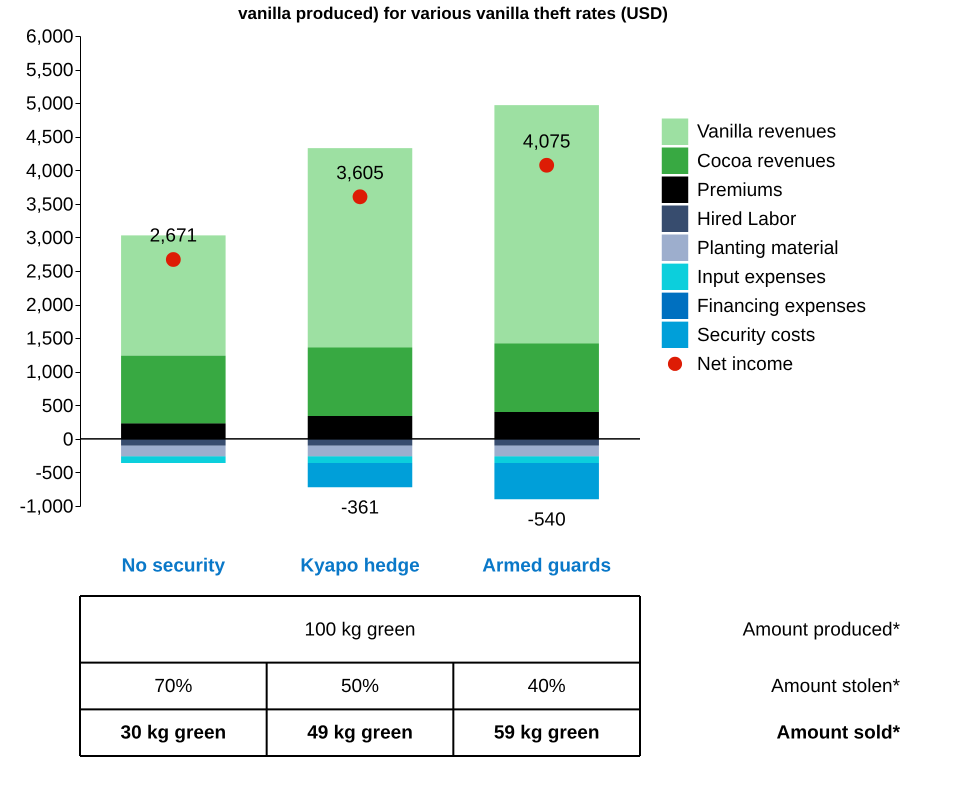 This screenshot has width=969, height=803. I want to click on text: Amount stolen*, so click(836, 686).